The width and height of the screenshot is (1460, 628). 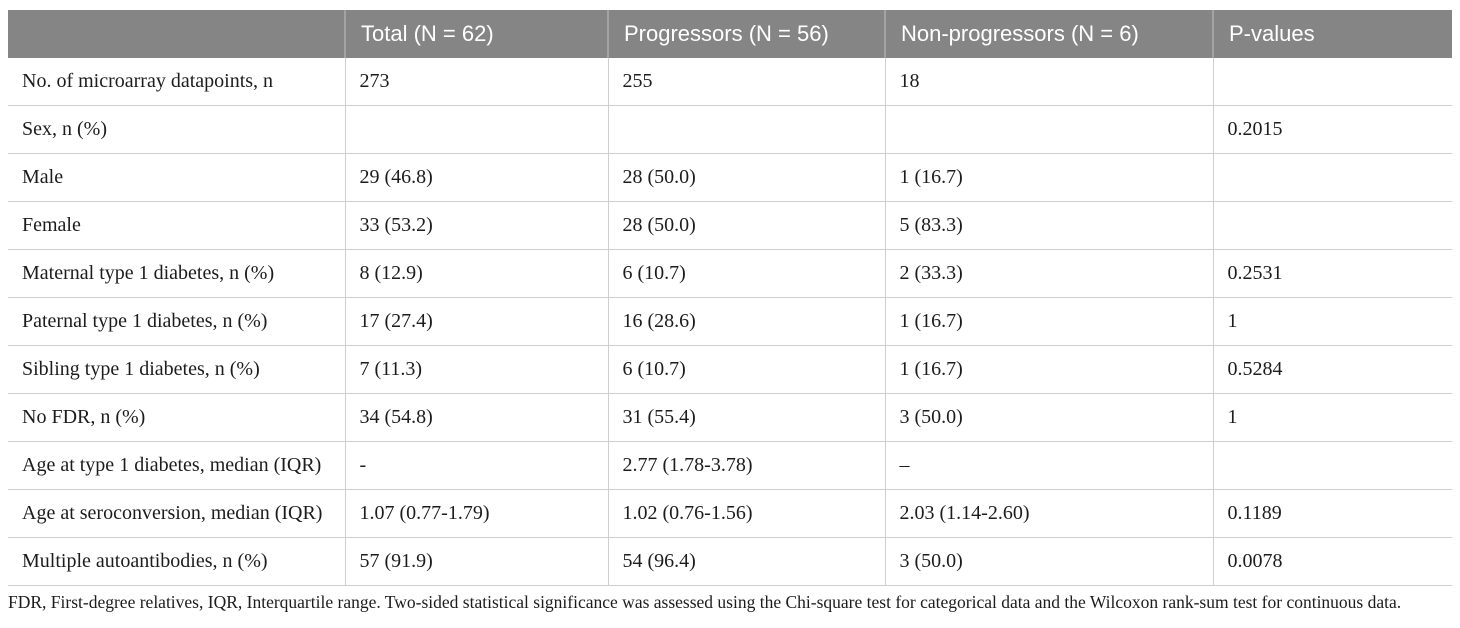 What do you see at coordinates (746, 465) in the screenshot?
I see `progressors-cell: 2.77 (1.78-3.78)` at bounding box center [746, 465].